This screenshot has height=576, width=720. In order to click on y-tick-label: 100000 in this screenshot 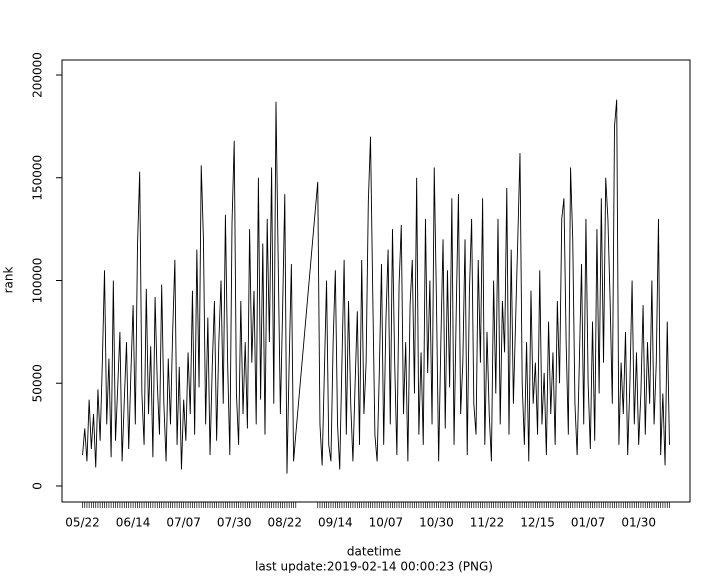, I will do `click(38, 281)`.